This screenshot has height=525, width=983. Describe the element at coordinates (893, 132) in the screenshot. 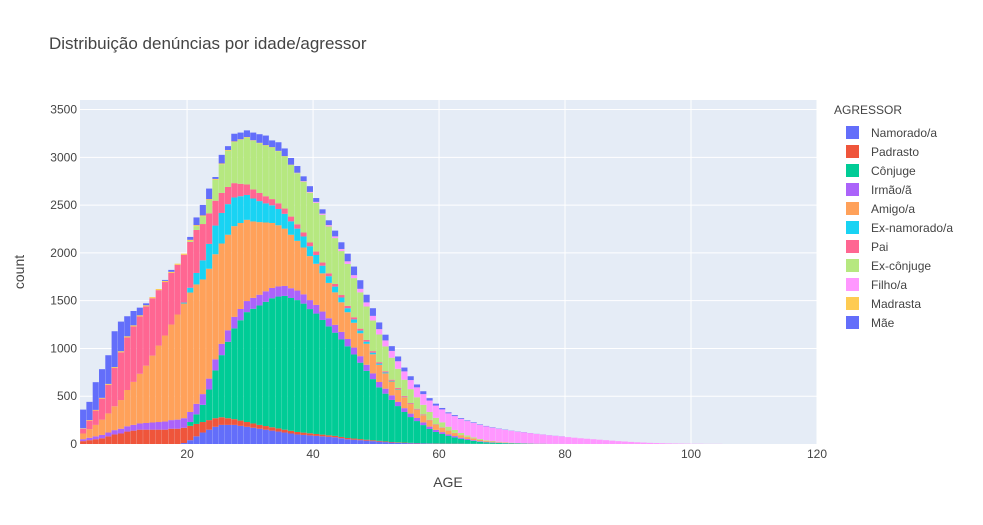

I see `legend-item: Namorado/a` at that location.